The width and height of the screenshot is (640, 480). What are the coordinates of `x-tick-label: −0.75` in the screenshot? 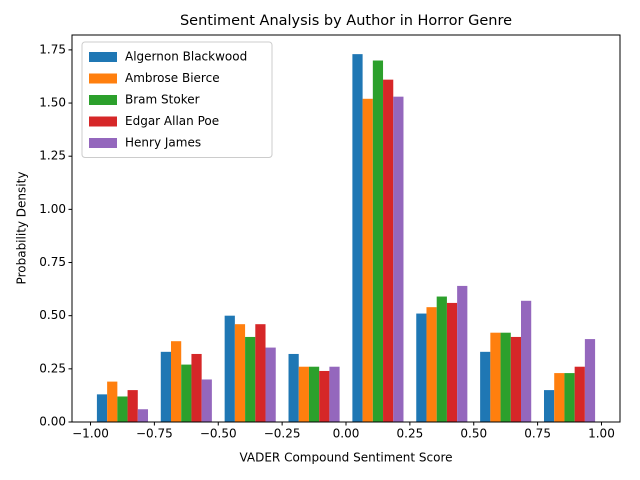 It's located at (154, 434).